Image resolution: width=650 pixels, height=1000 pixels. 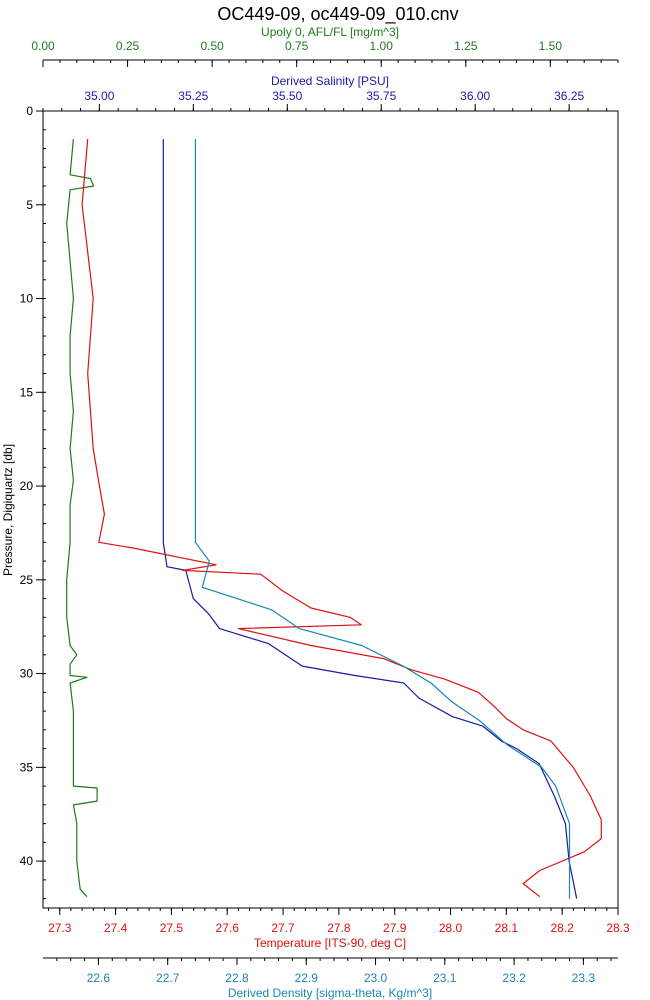 What do you see at coordinates (212, 46) in the screenshot?
I see `fluor-tick-label: 0.50` at bounding box center [212, 46].